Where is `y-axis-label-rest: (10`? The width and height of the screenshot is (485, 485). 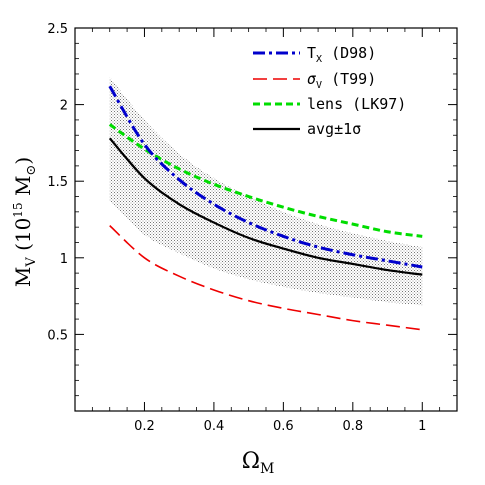
y-axis-label-rest: (10 is located at coordinates (23, 238).